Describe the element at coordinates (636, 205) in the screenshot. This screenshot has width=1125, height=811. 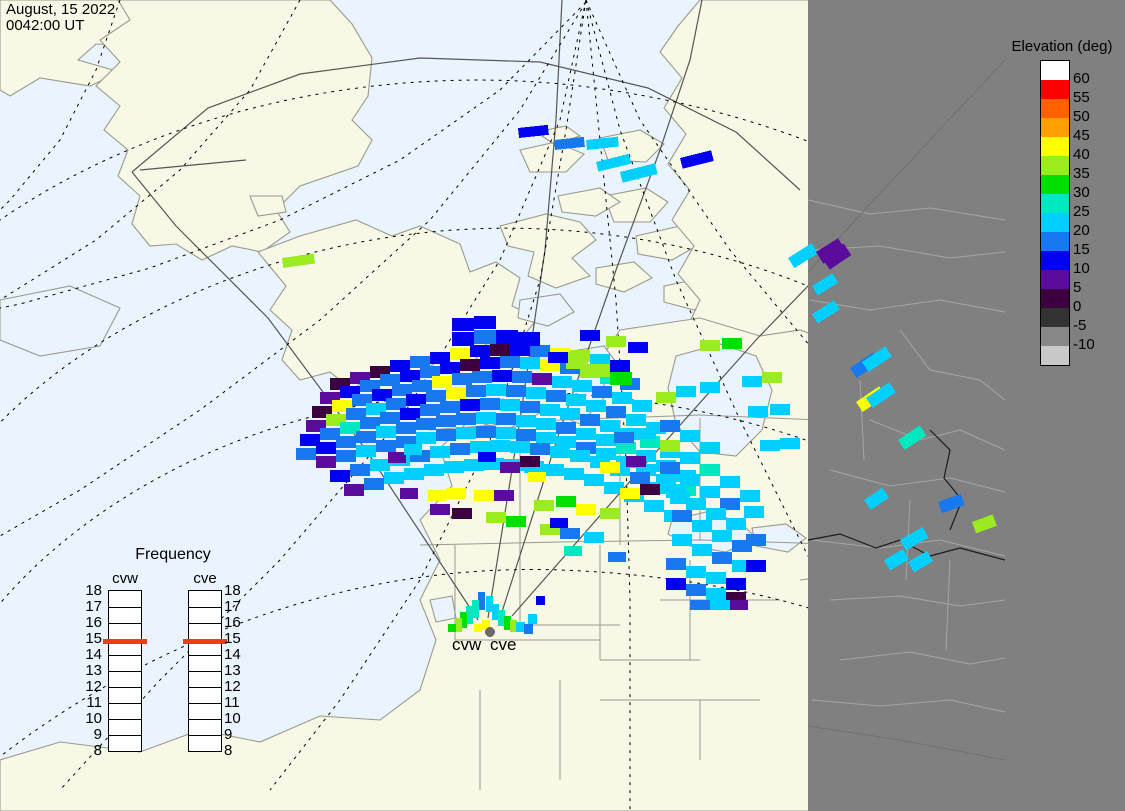
I see `land-banks-island` at that location.